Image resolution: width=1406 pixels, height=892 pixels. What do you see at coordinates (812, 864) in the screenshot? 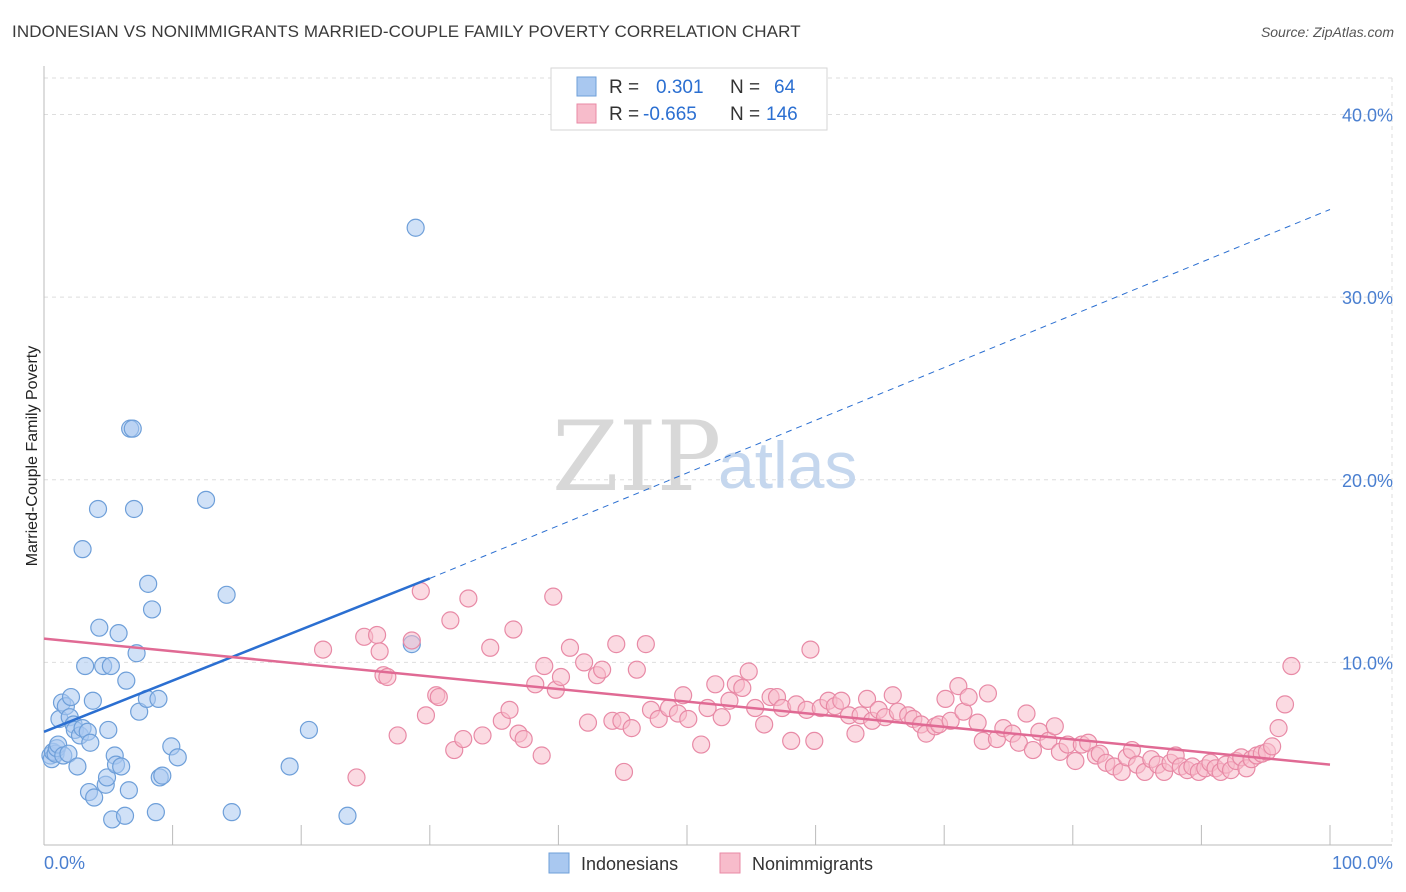
I see `bottom-legend-nonimmigrants: Nonimmigrants` at bounding box center [812, 864].